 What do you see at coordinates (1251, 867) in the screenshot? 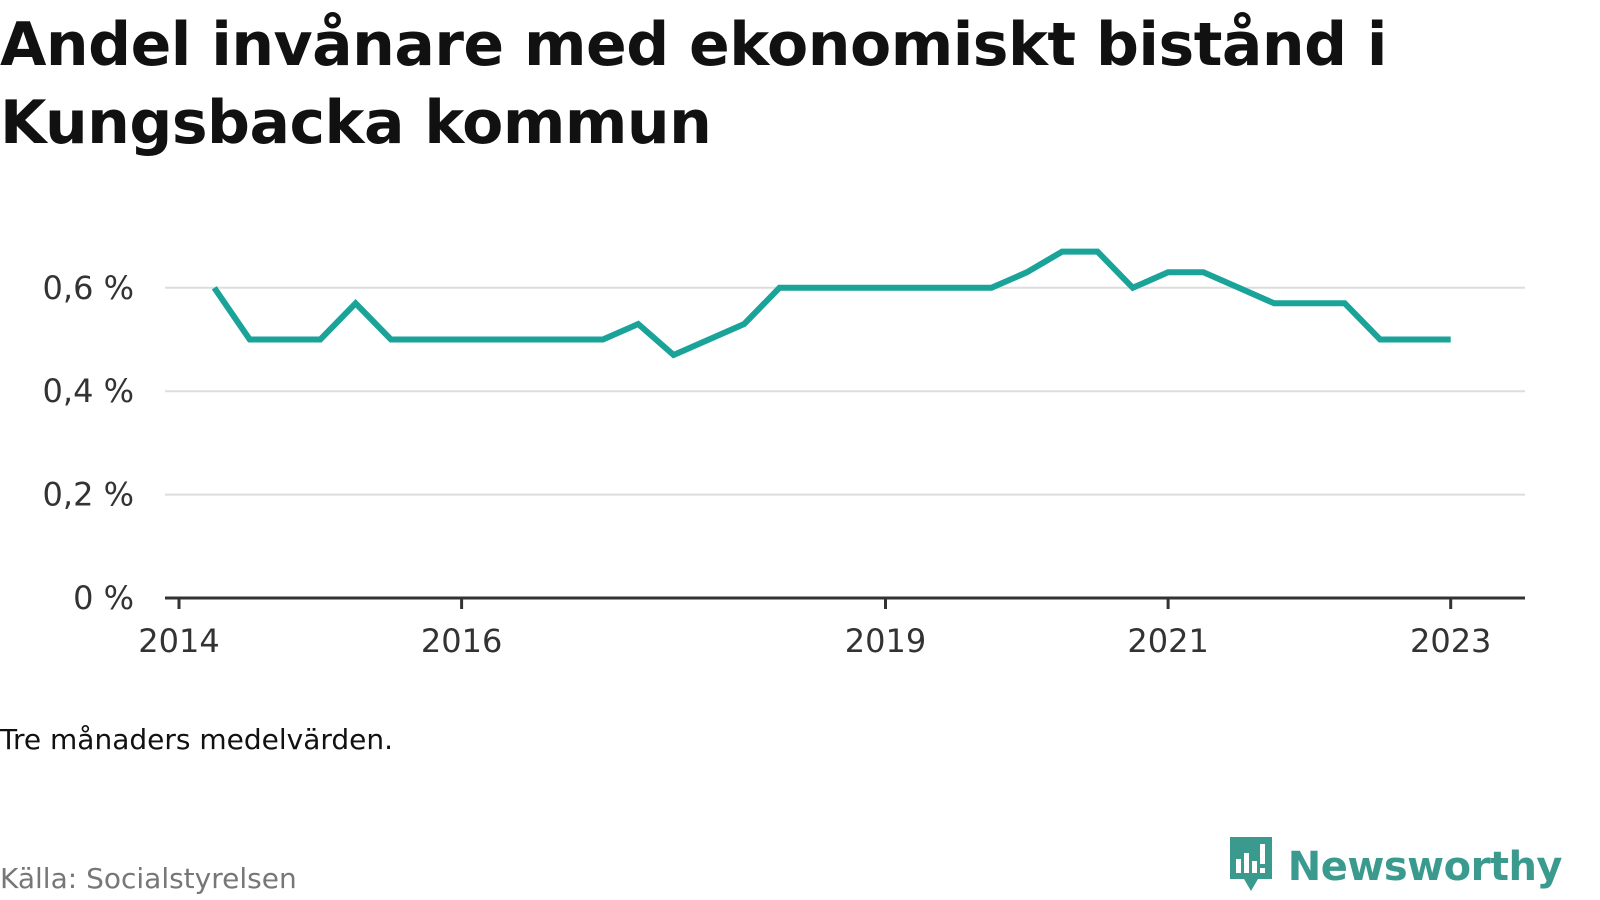
I see `newsworthy-logo-icon` at bounding box center [1251, 867].